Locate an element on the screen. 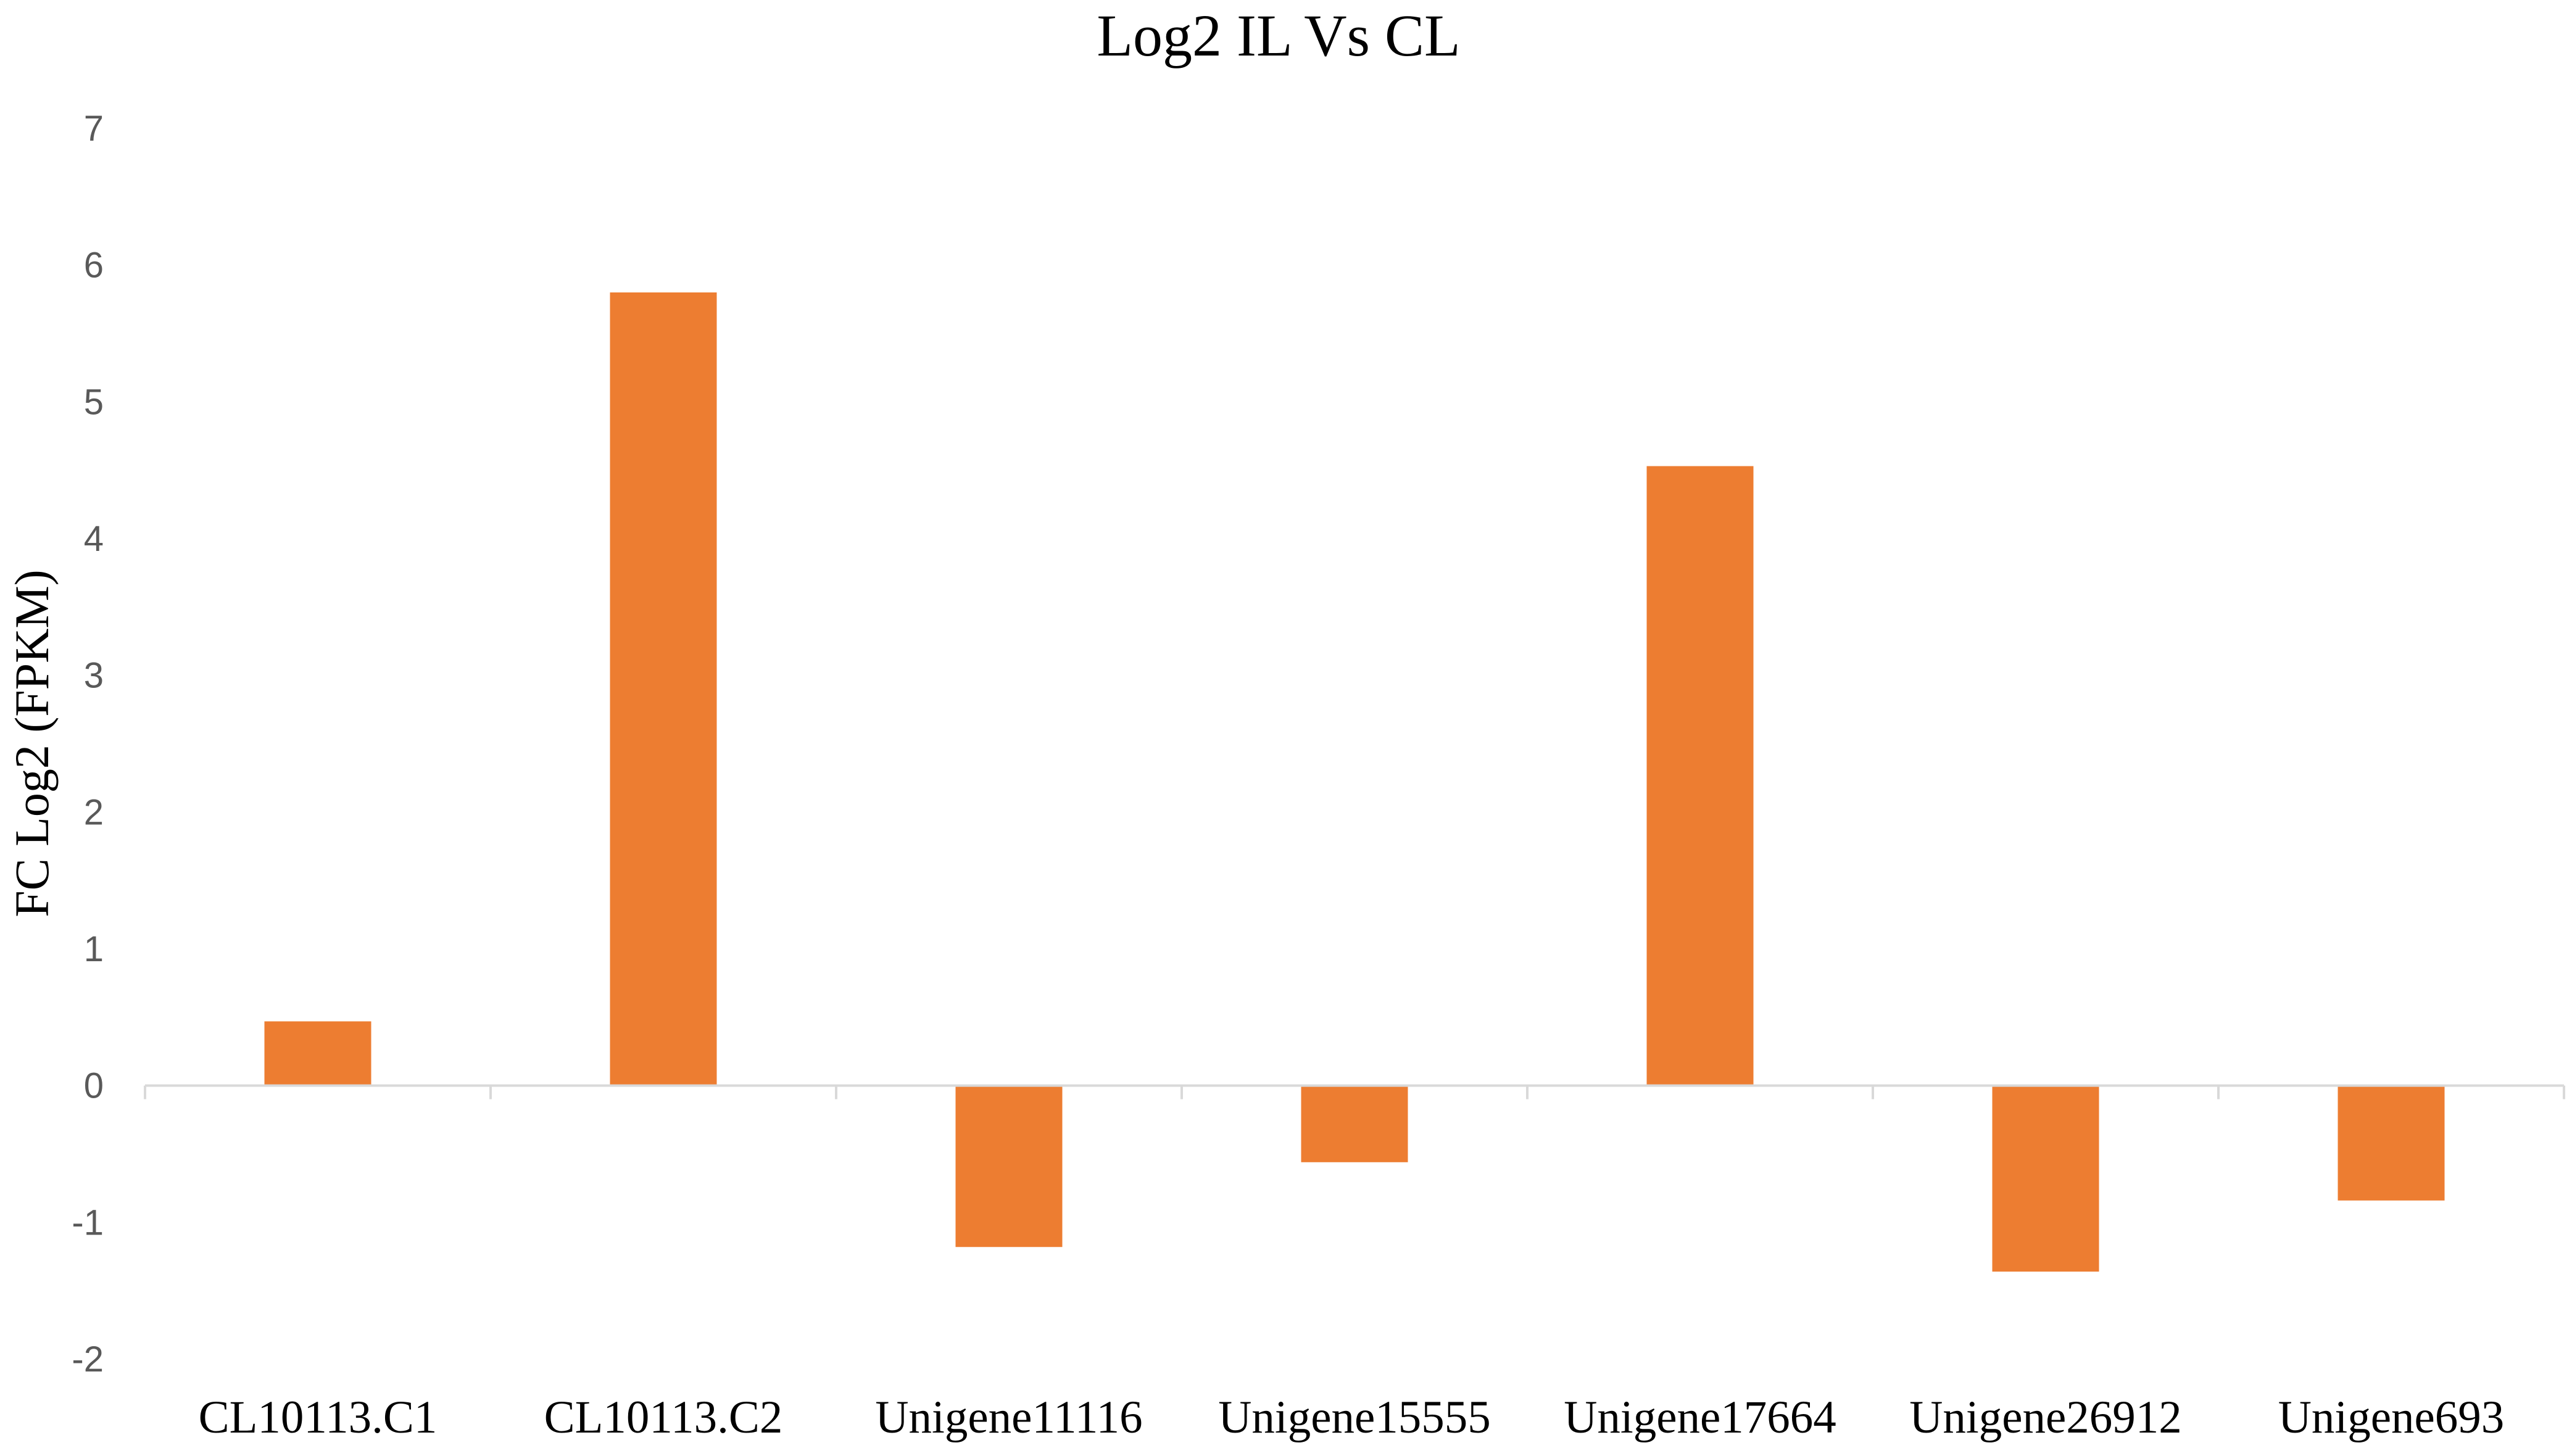 Image resolution: width=2572 pixels, height=1456 pixels. y-tick-label: -2 is located at coordinates (88, 1359).